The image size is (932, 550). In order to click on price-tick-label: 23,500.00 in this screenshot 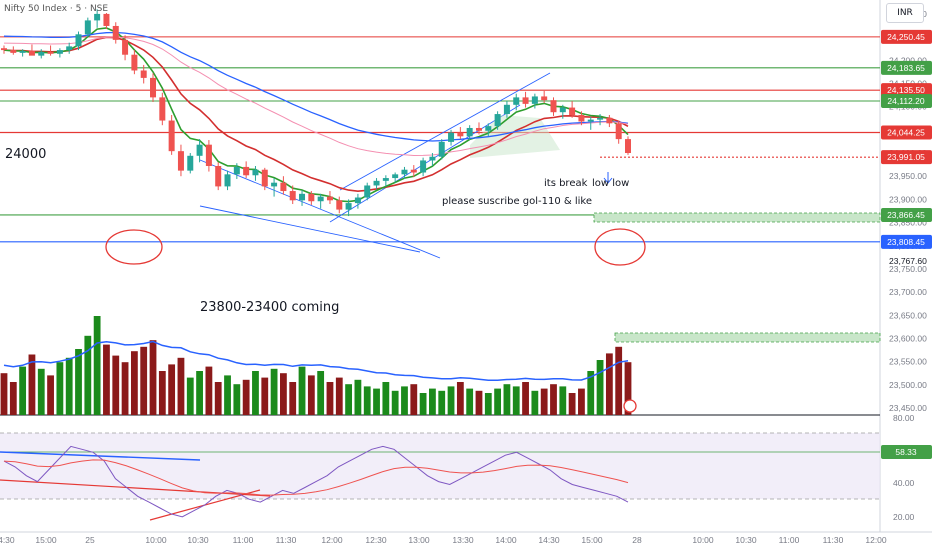, I will do `click(908, 385)`.